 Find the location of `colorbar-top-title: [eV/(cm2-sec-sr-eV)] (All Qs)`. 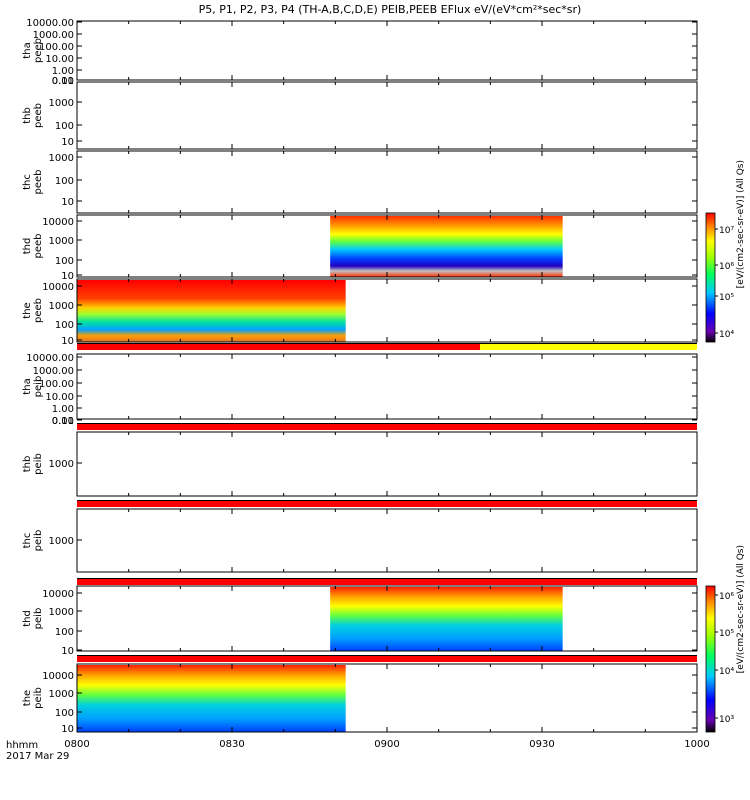

colorbar-top-title: [eV/(cm2-sec-sr-eV)] (All Qs) is located at coordinates (741, 224).